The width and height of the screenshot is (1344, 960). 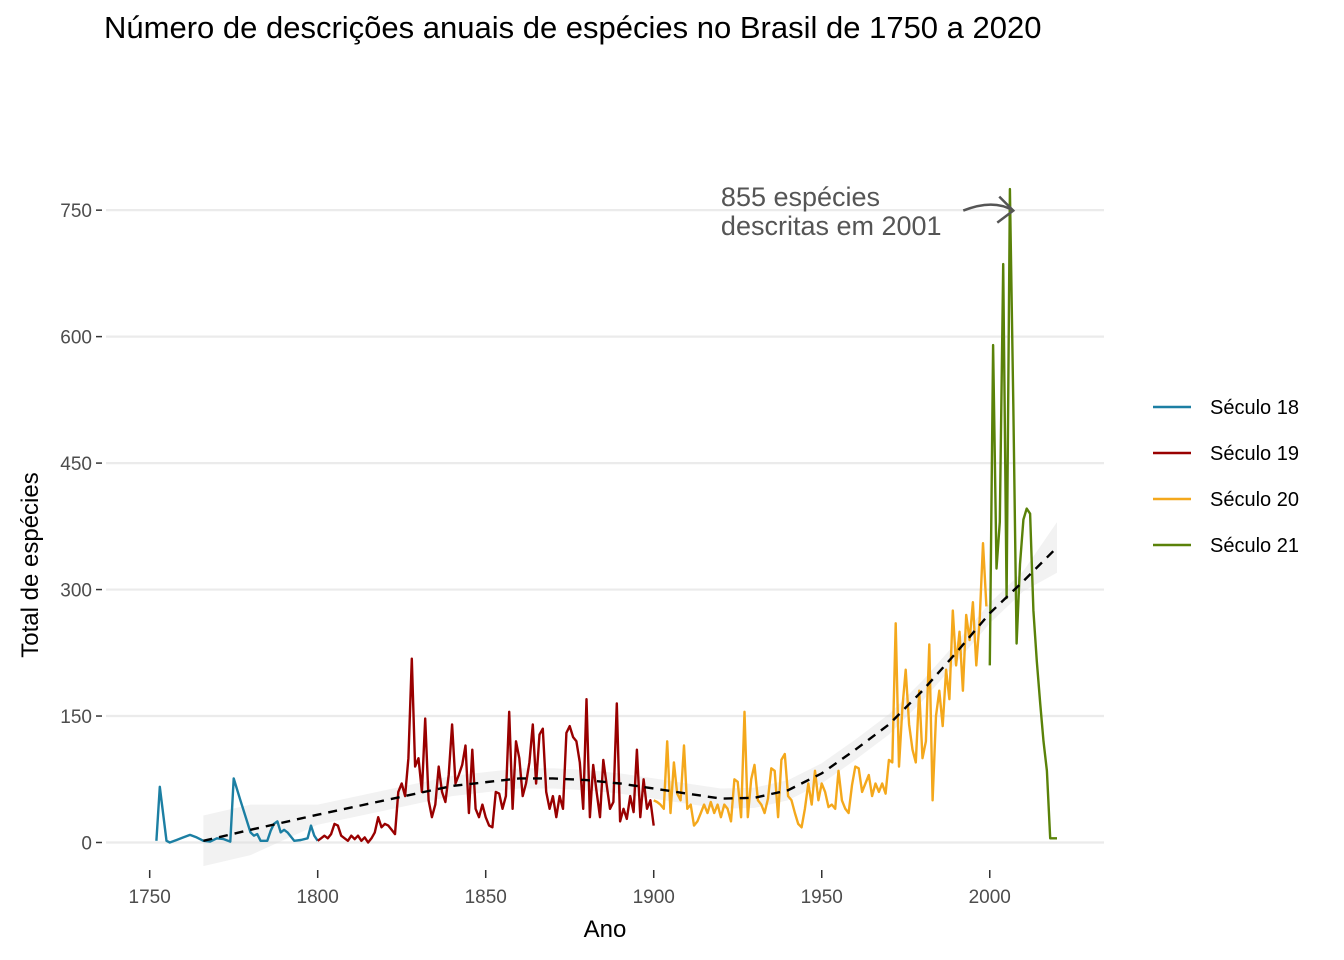 I want to click on x-tick-label: 1750, so click(x=150, y=897).